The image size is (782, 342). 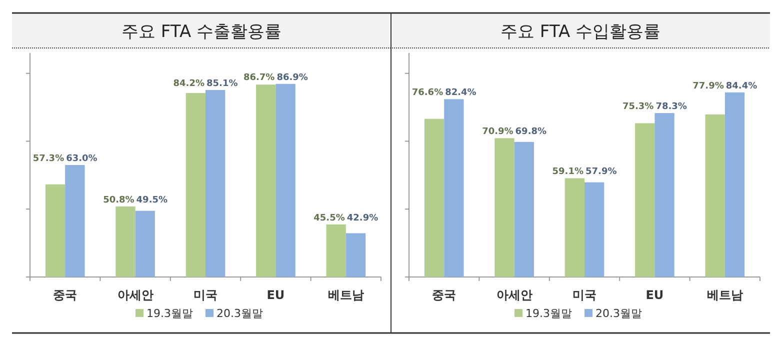 What do you see at coordinates (259, 77) in the screenshot?
I see `data-label: 86.7%` at bounding box center [259, 77].